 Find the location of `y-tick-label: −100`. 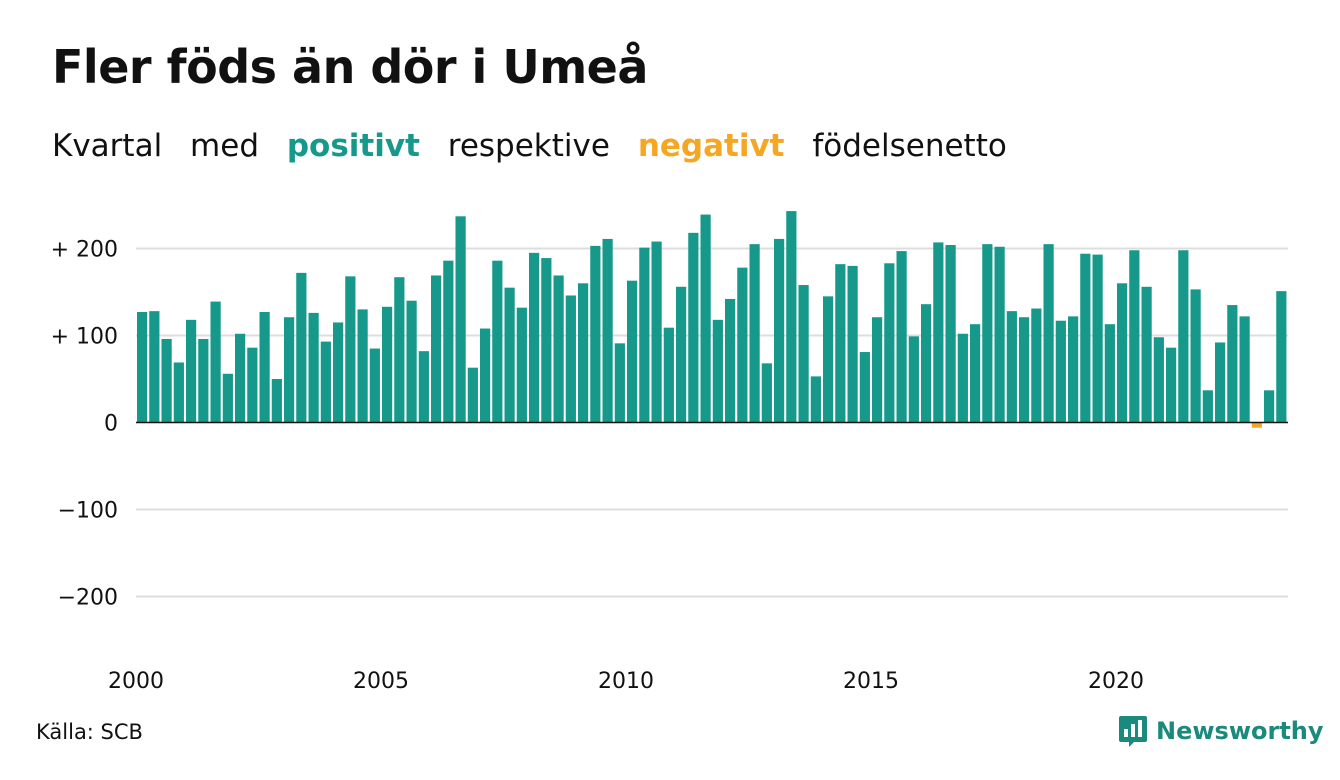

y-tick-label: −100 is located at coordinates (88, 511).